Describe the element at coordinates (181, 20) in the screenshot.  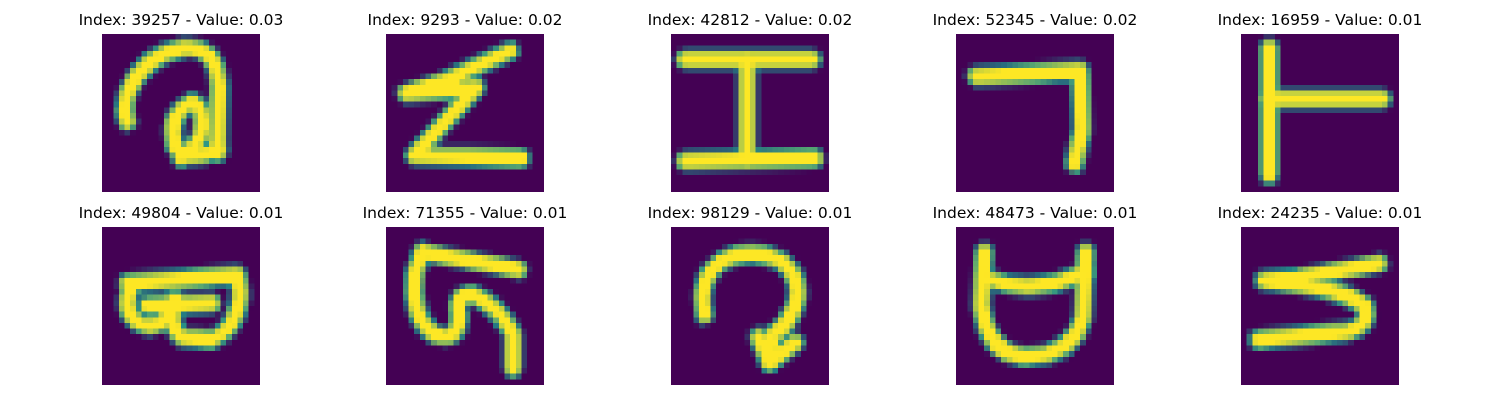
I see `panel-title: Index: 39257 - Value: 0.03` at that location.